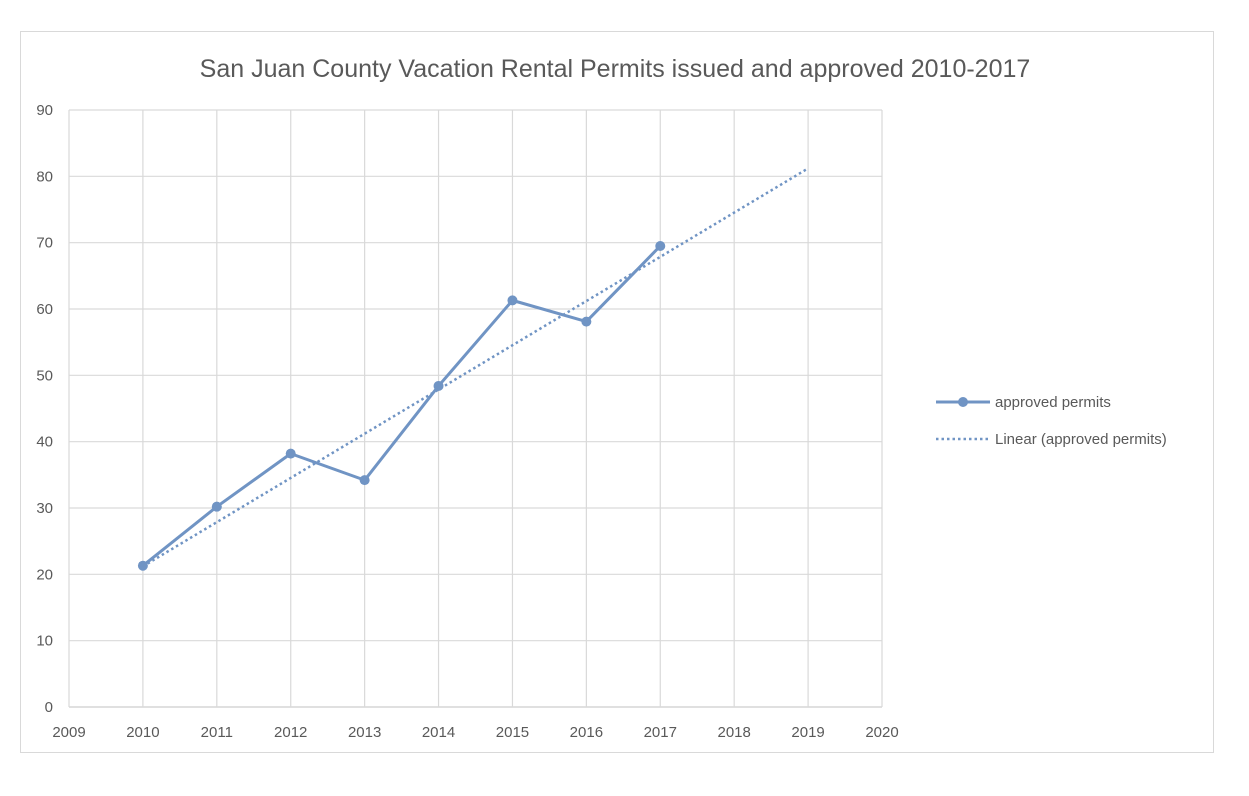 The height and width of the screenshot is (796, 1249). What do you see at coordinates (1053, 402) in the screenshot?
I see `legend-label: approved permits` at bounding box center [1053, 402].